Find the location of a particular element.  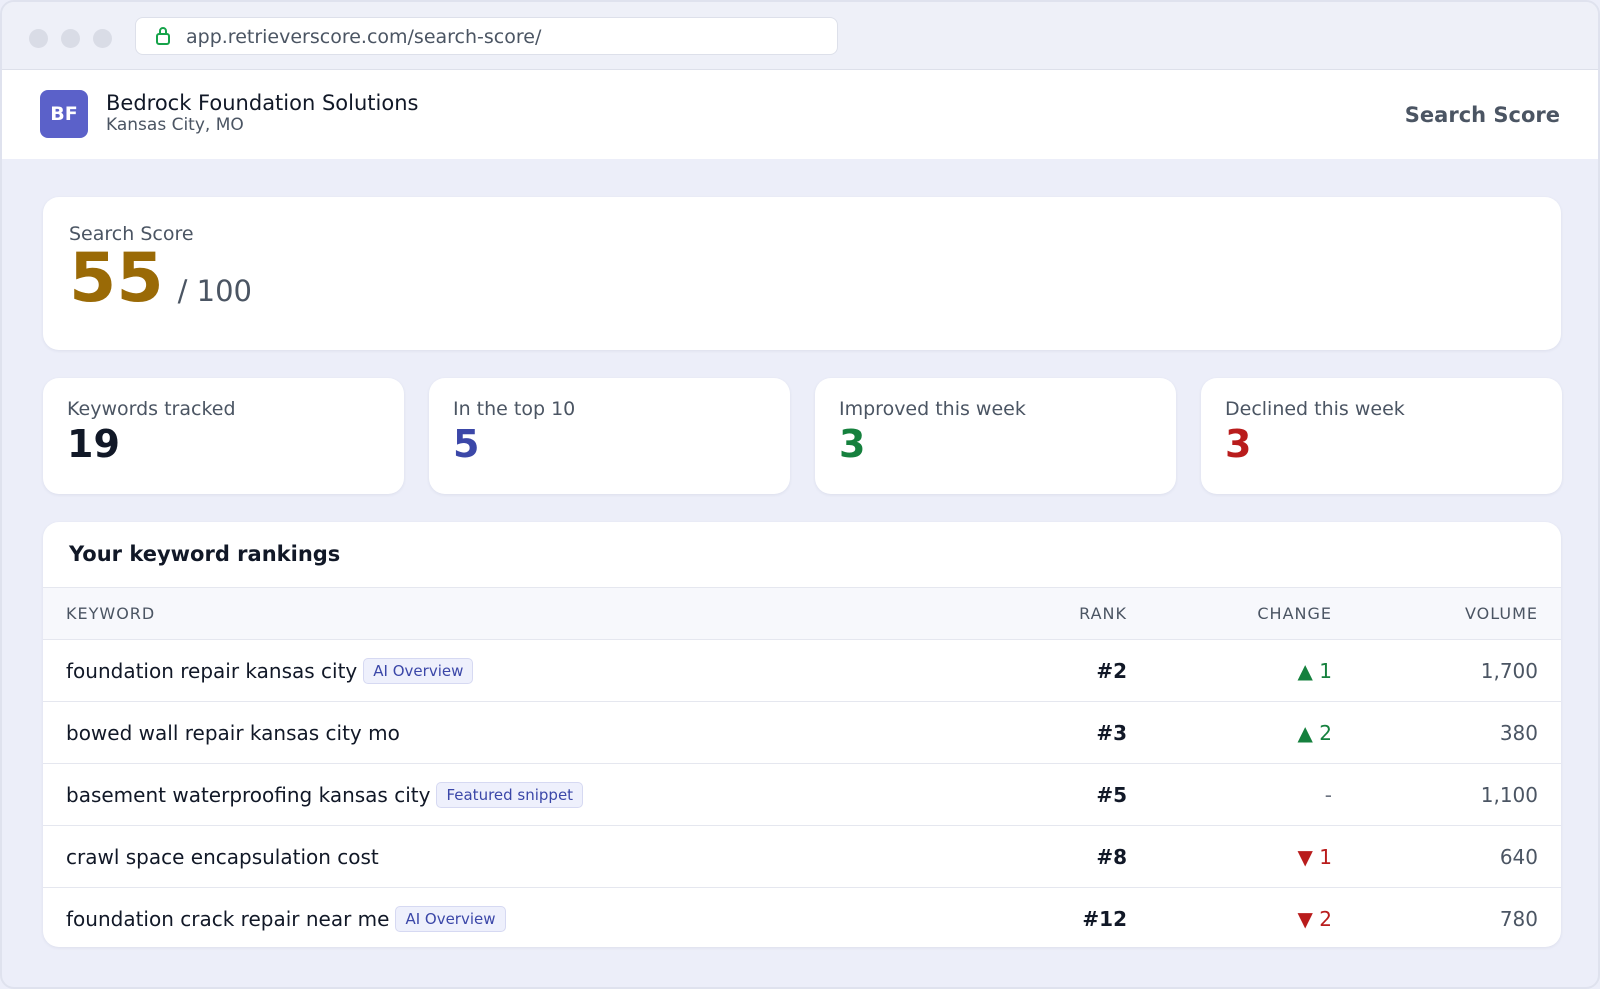

stat-label: Declined this week is located at coordinates (1315, 409).